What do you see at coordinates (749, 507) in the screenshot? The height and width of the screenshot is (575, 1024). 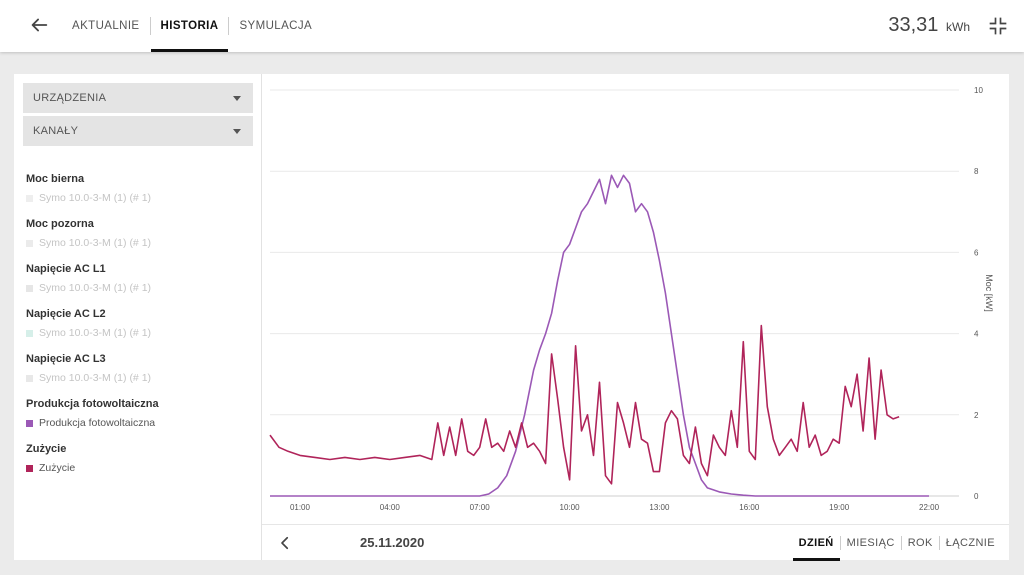 I see `x-tick-label: 16:00` at bounding box center [749, 507].